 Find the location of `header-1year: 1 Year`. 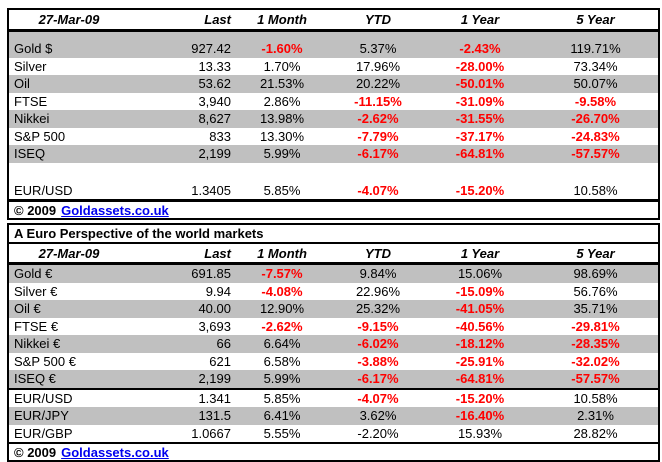

header-1year: 1 Year is located at coordinates (480, 19).